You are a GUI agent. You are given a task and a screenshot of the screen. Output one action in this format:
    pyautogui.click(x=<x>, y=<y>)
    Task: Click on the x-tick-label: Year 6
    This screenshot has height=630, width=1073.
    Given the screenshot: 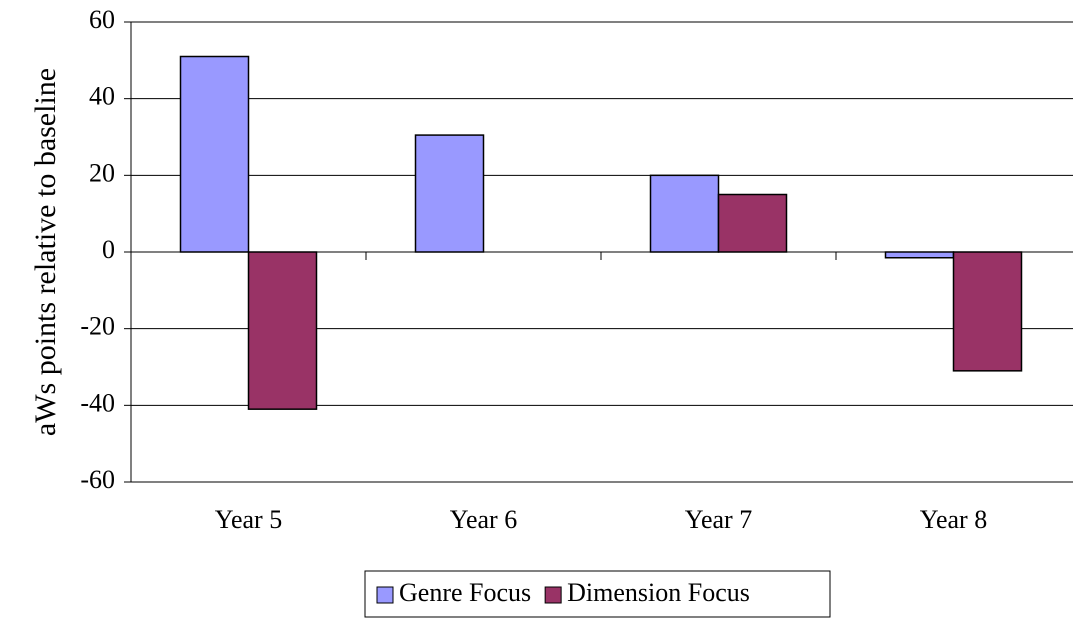 What is the action you would take?
    pyautogui.click(x=483, y=519)
    